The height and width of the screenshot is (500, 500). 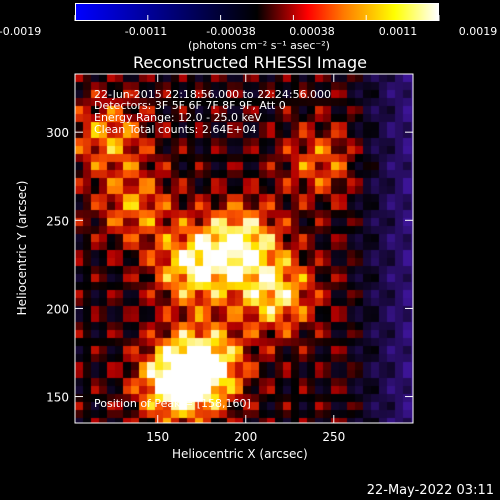 I want to click on y-tick-label: 200, so click(x=57, y=309).